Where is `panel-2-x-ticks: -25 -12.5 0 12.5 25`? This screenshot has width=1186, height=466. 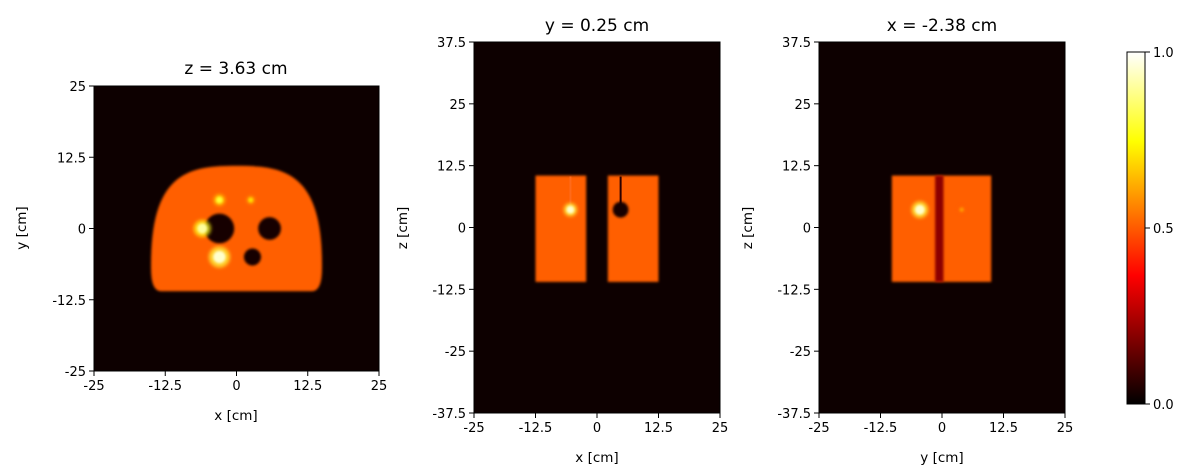
panel-2-x-ticks: -25 -12.5 0 12.5 25 is located at coordinates (595, 424).